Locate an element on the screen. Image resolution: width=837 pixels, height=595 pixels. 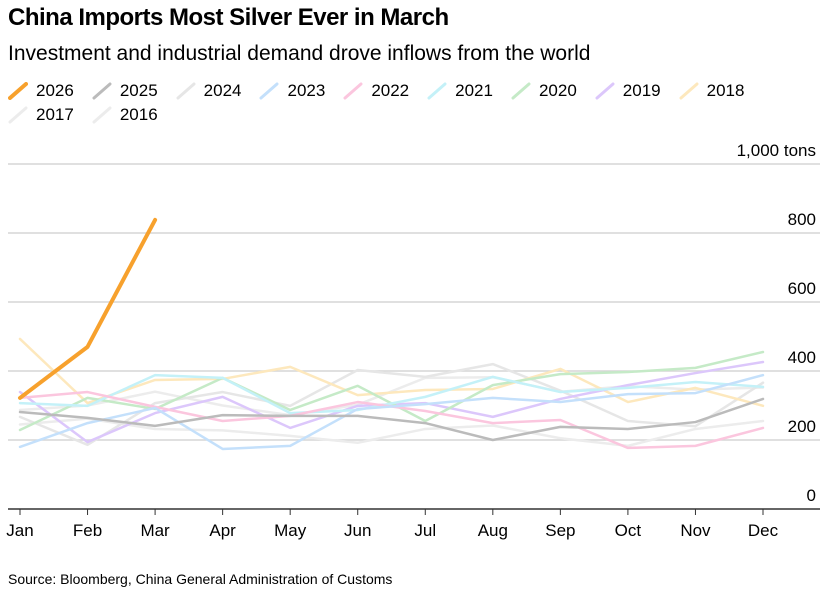
x-tick-label: Nov is located at coordinates (695, 530).